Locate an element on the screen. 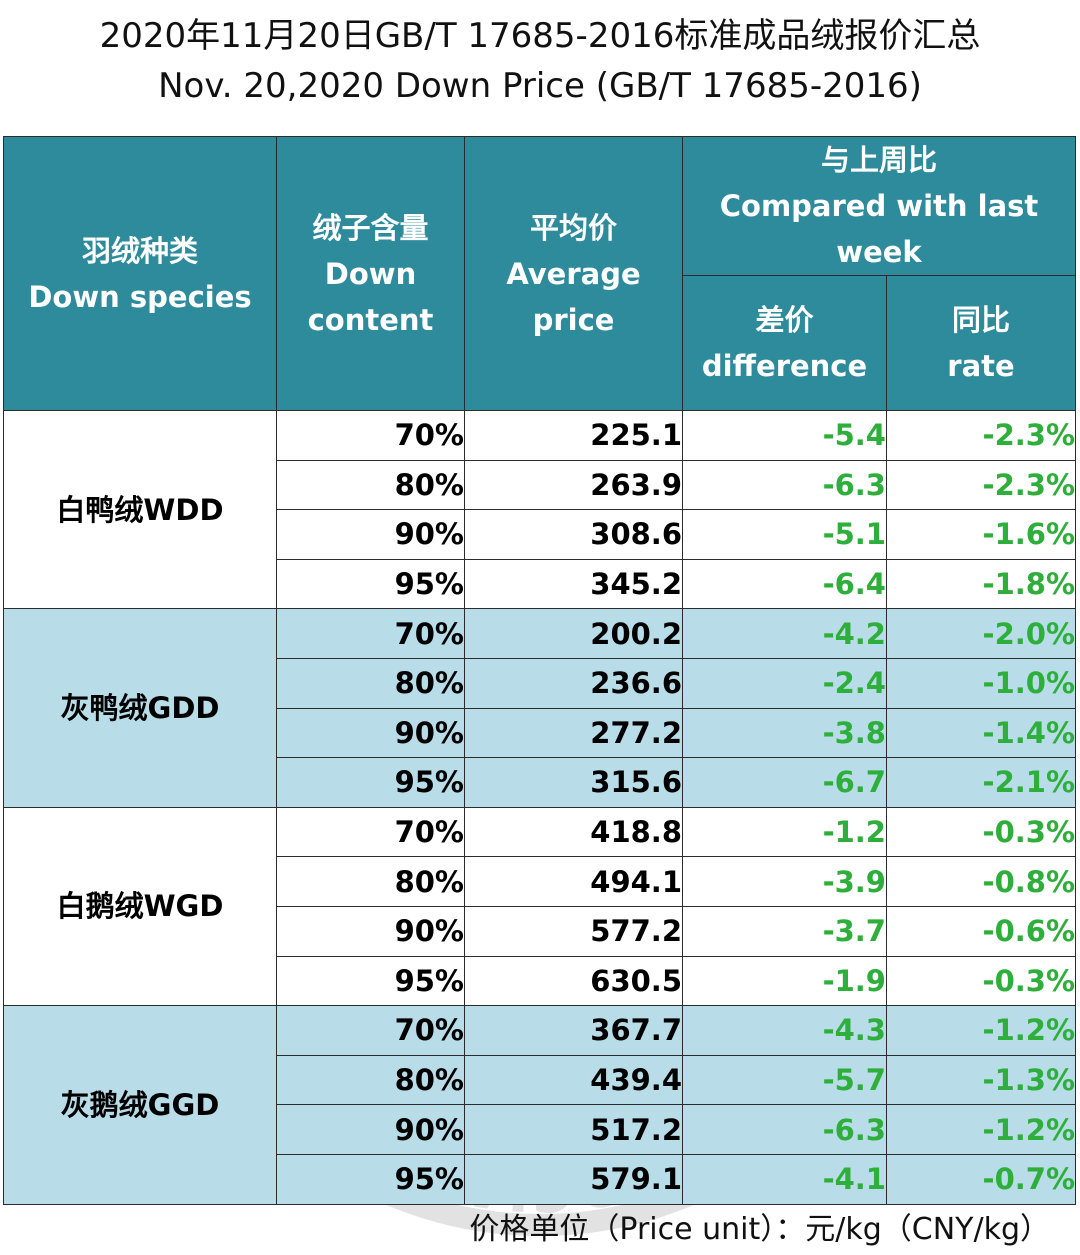 The width and height of the screenshot is (1080, 1255). average-price-cell: 225.1 is located at coordinates (573, 435).